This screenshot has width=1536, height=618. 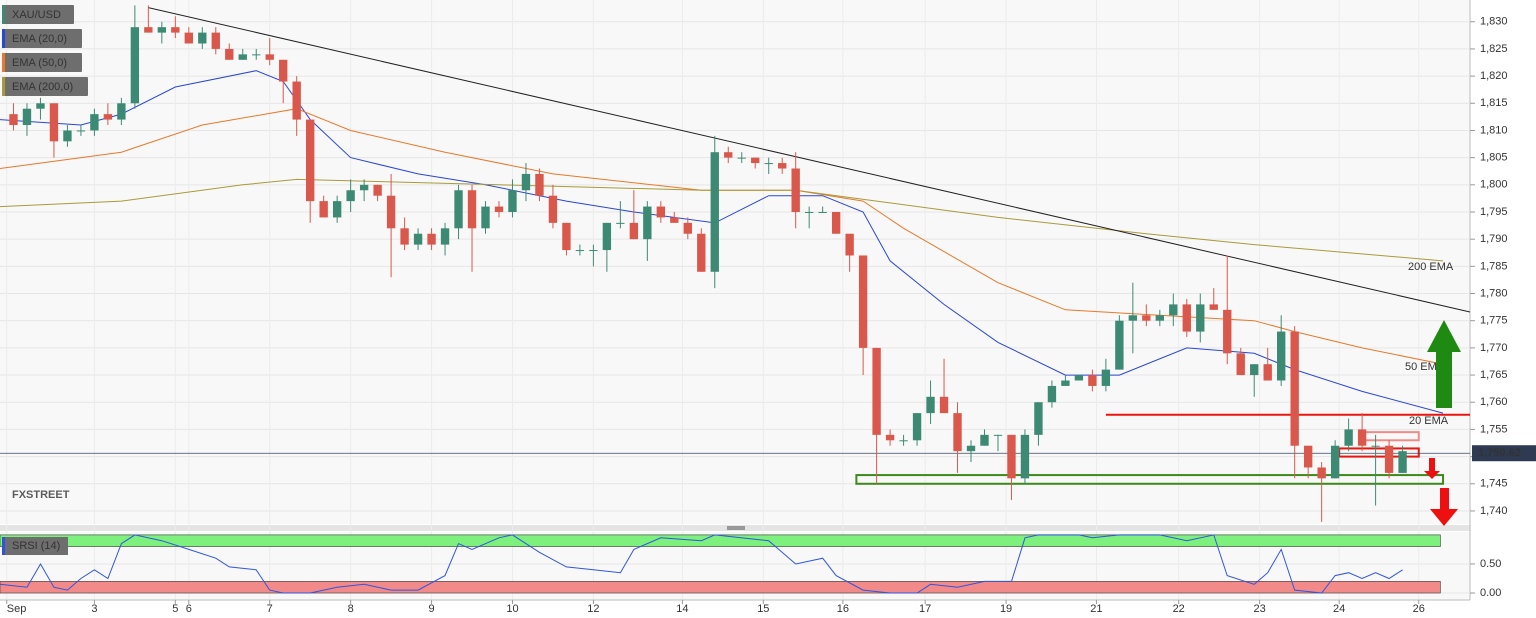 What do you see at coordinates (189, 609) in the screenshot?
I see `x-tick-label: 6` at bounding box center [189, 609].